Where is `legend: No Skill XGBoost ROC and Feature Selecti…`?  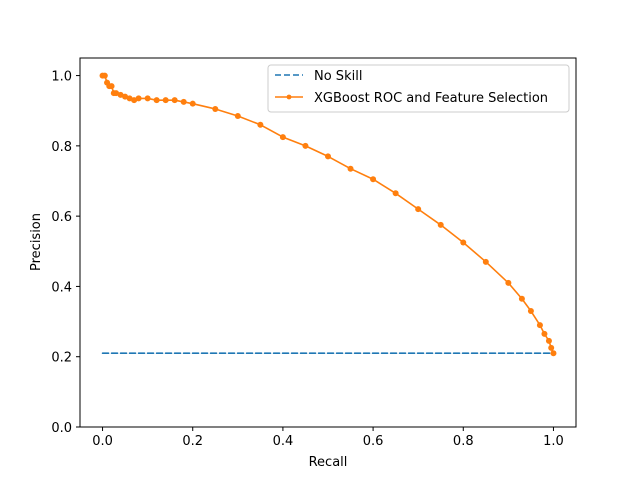 legend: No Skill XGBoost ROC and Feature Selecti… is located at coordinates (418, 88).